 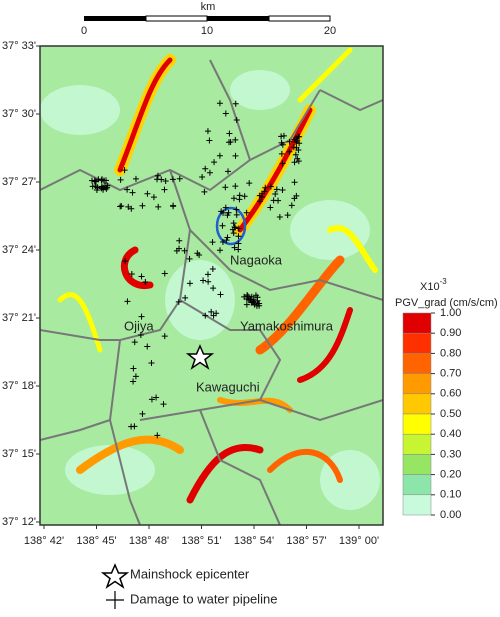 I want to click on scale-bar, so click(x=207, y=18).